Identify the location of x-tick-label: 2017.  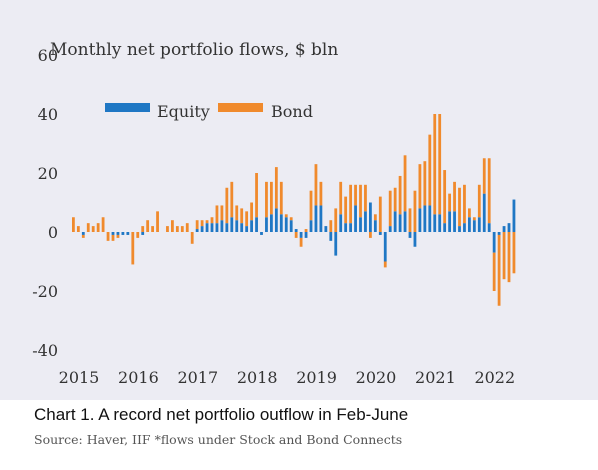
(197, 377).